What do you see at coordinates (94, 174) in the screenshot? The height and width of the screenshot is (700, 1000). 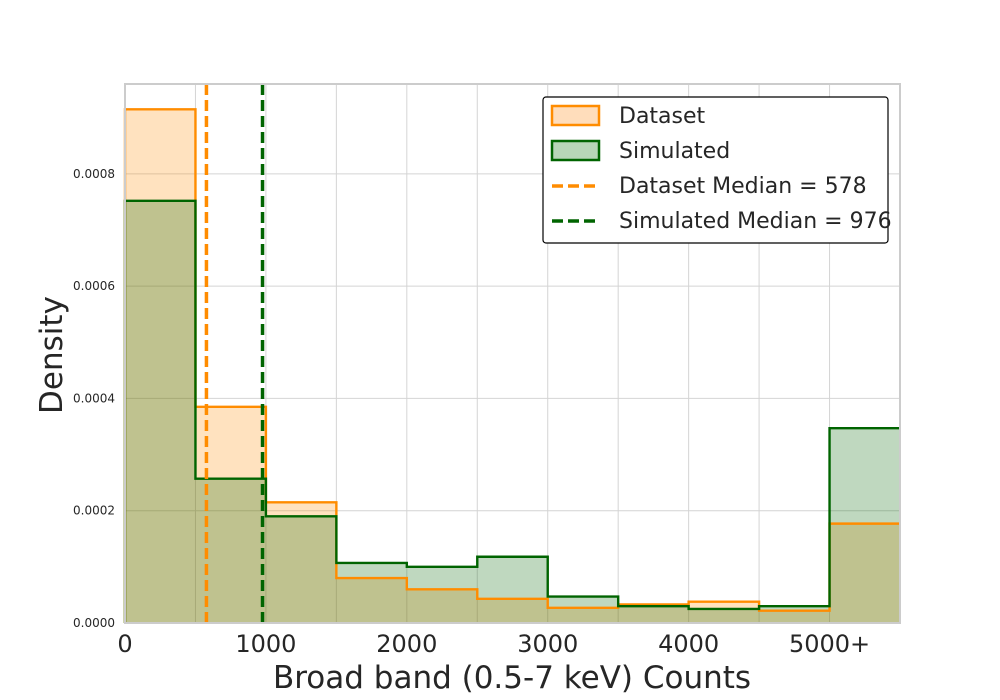 I see `y-tick-label: 0.0008` at bounding box center [94, 174].